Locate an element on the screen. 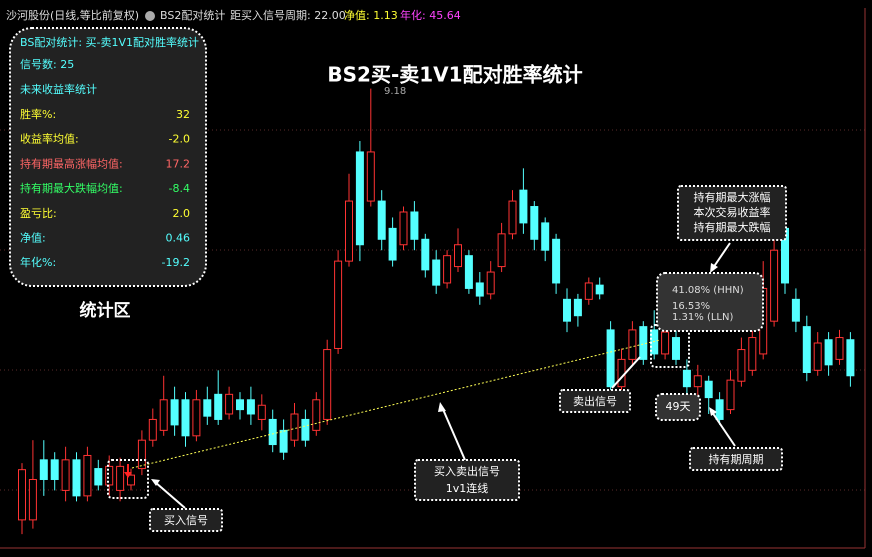  panel-title: BS配对统计: 买-卖1V1配对胜率统计 is located at coordinates (109, 42).